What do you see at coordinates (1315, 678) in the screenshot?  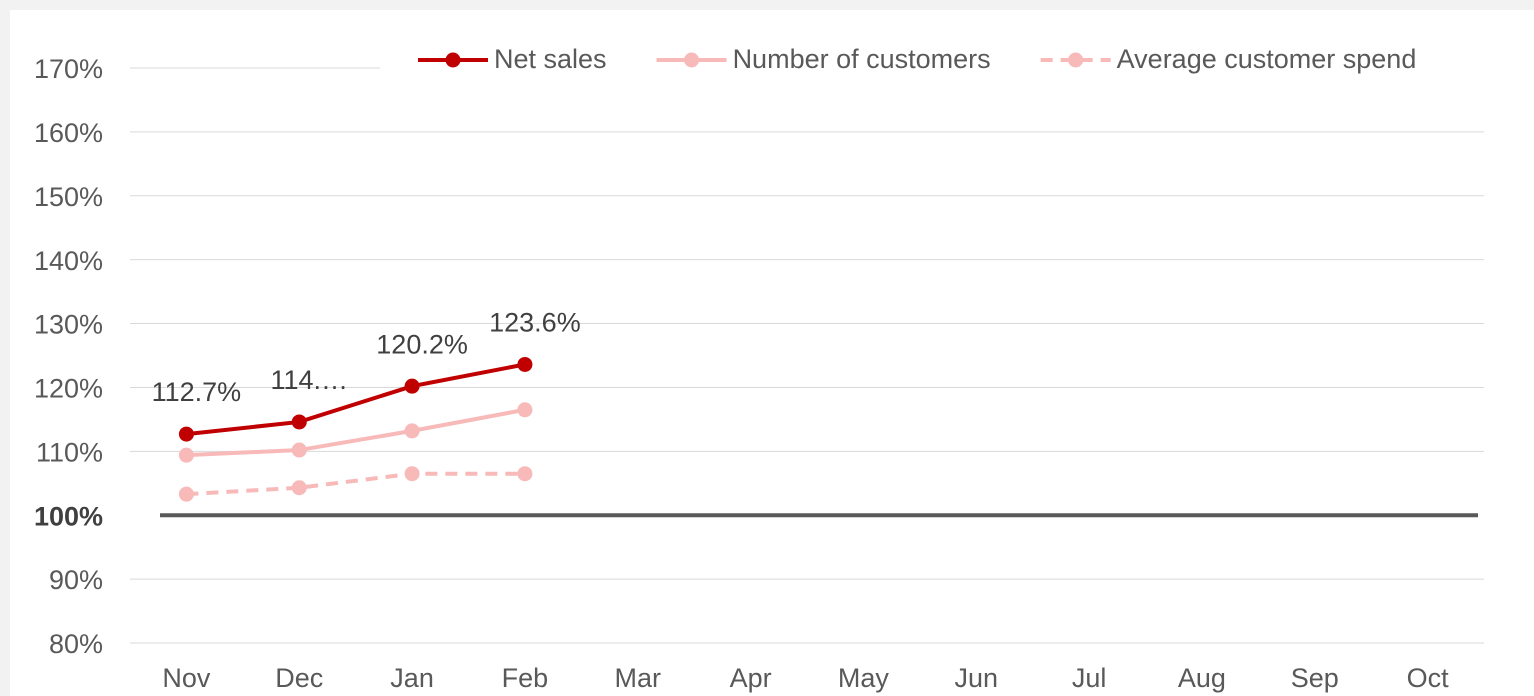 I see `x-tick-label: Sep` at bounding box center [1315, 678].